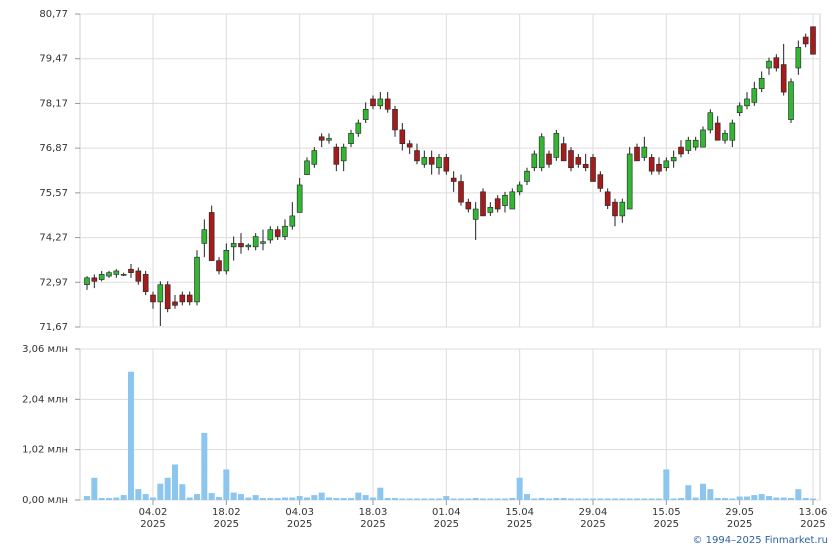  Describe the element at coordinates (53, 238) in the screenshot. I see `y-tick-label: 74,27` at that location.